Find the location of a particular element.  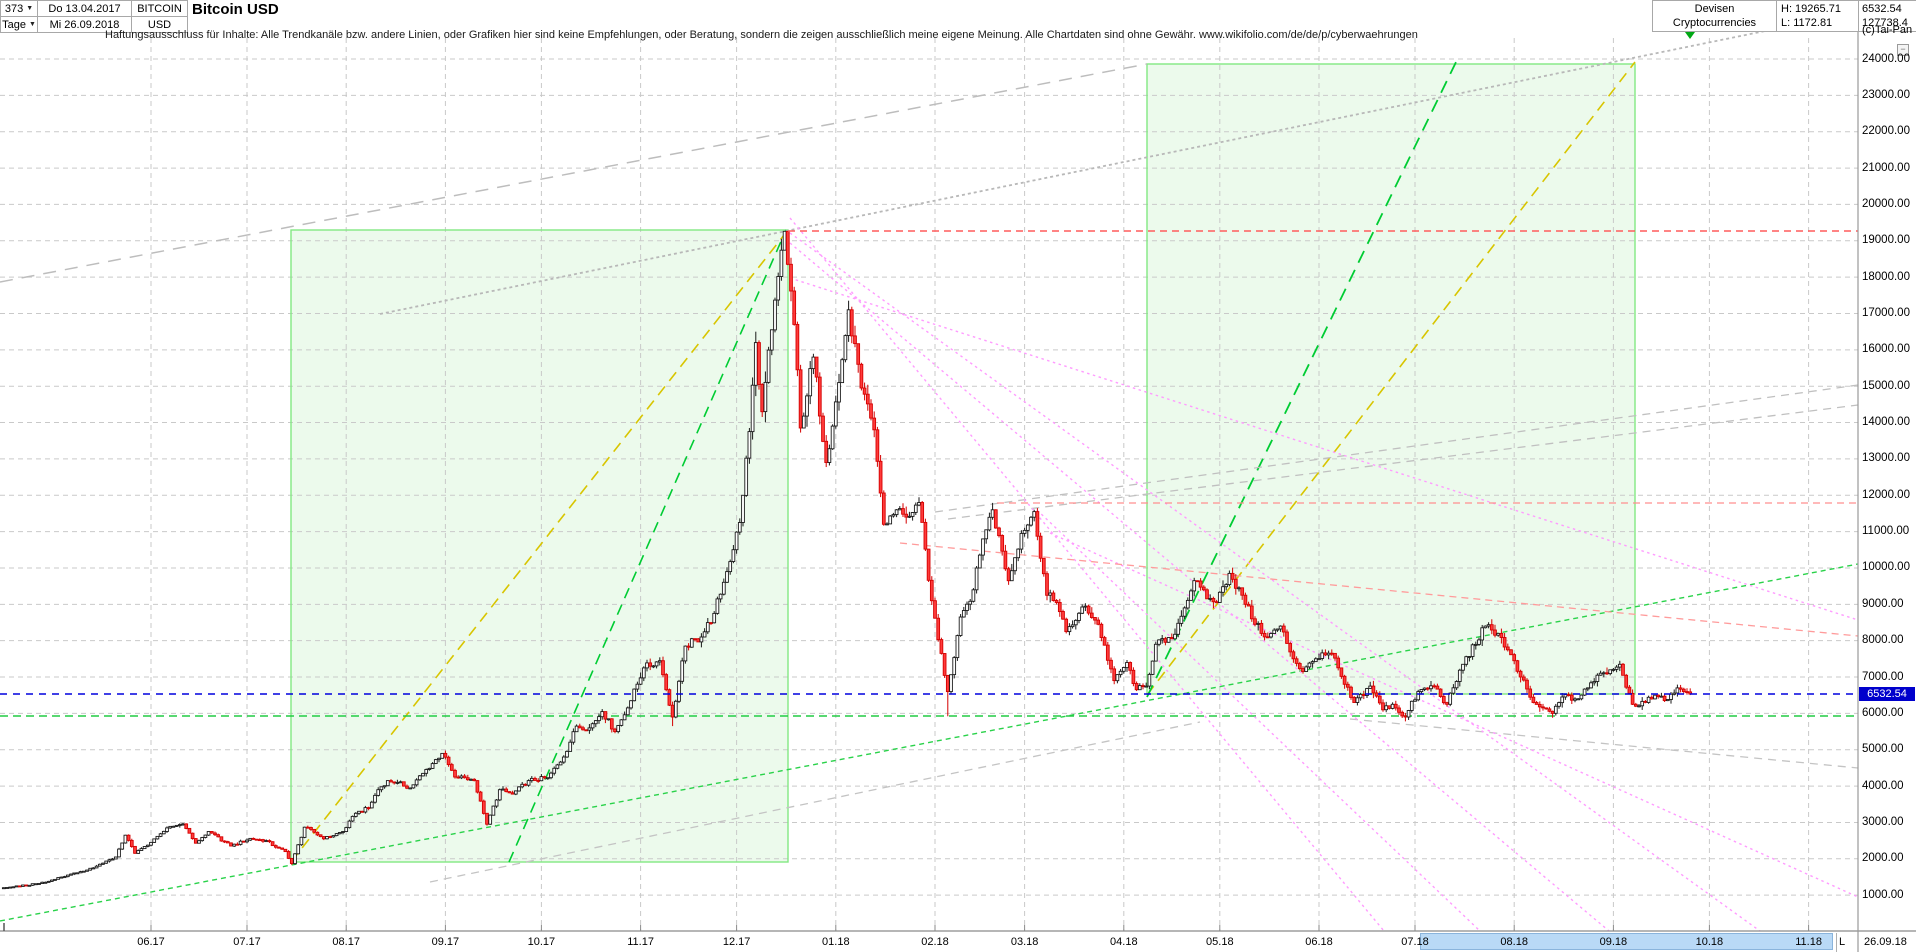

category-line2: Cryptocurrencies is located at coordinates (1714, 23).